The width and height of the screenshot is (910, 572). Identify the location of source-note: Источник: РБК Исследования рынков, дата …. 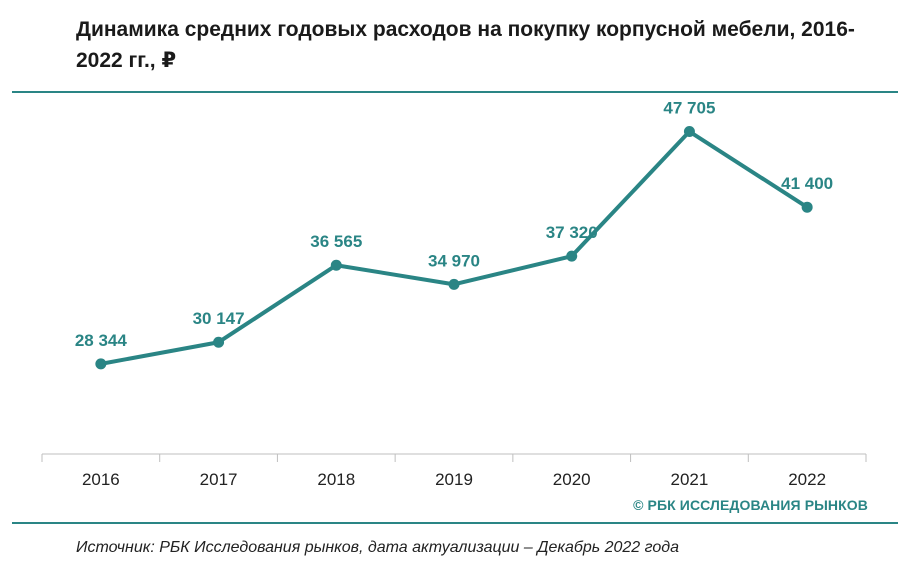
(377, 547).